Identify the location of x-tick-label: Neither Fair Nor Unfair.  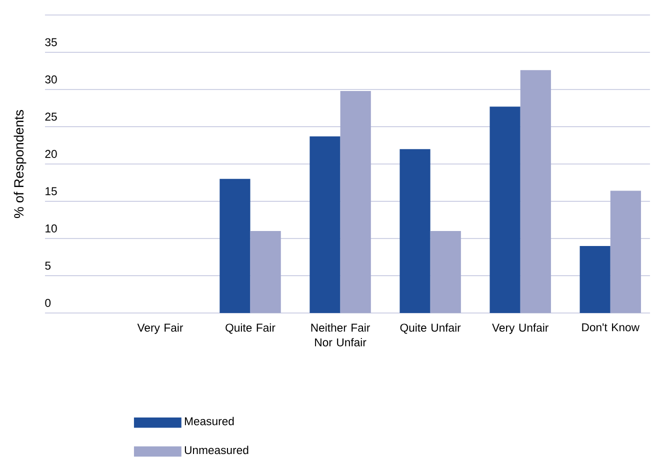
(340, 334).